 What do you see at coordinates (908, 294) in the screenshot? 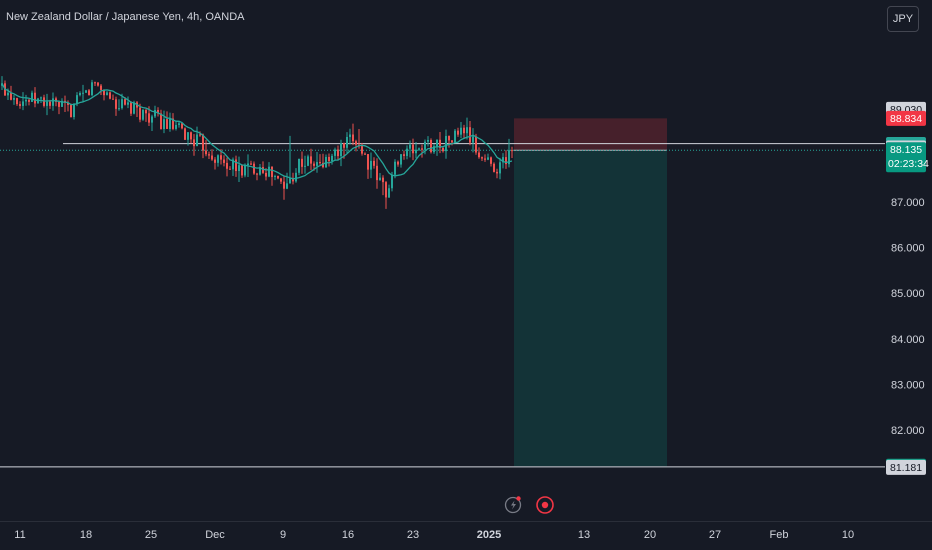
I see `price-tick-label: 85.000` at bounding box center [908, 294].